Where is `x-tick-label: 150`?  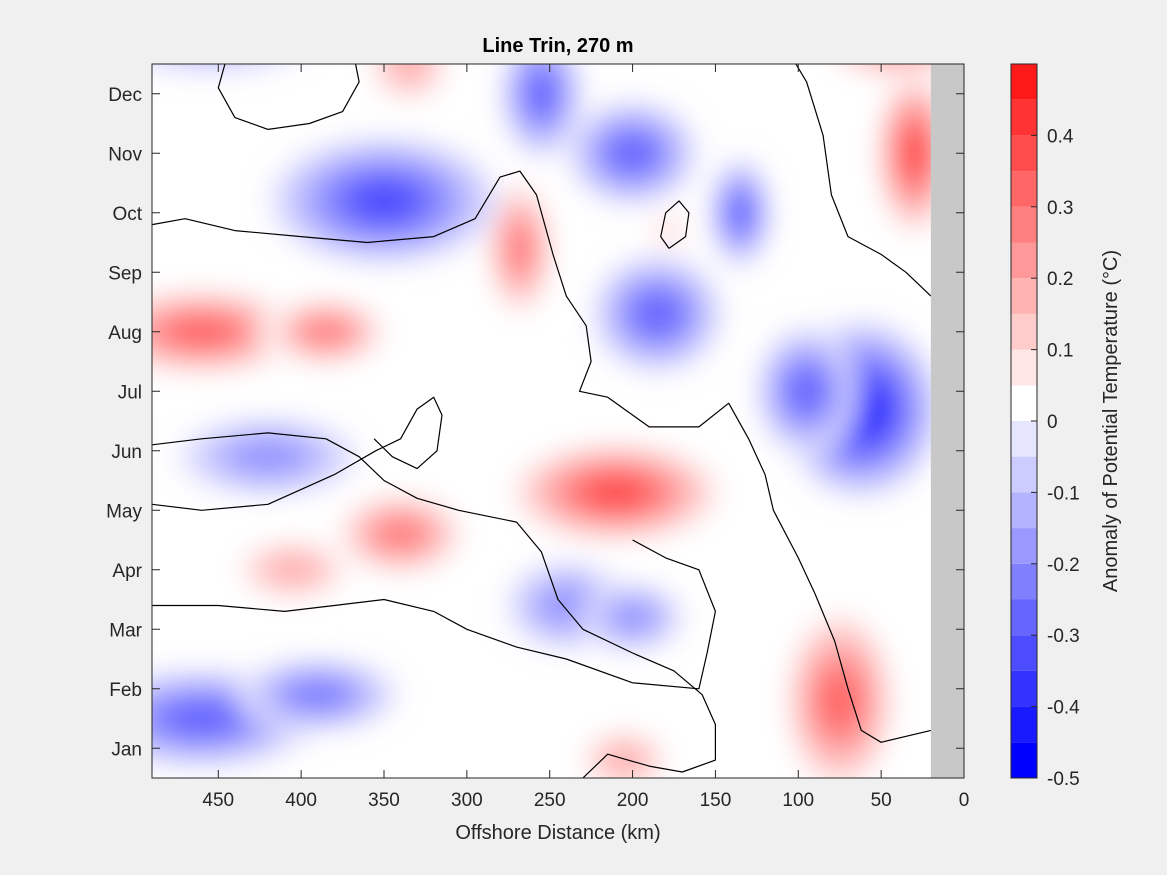
x-tick-label: 150 is located at coordinates (716, 800).